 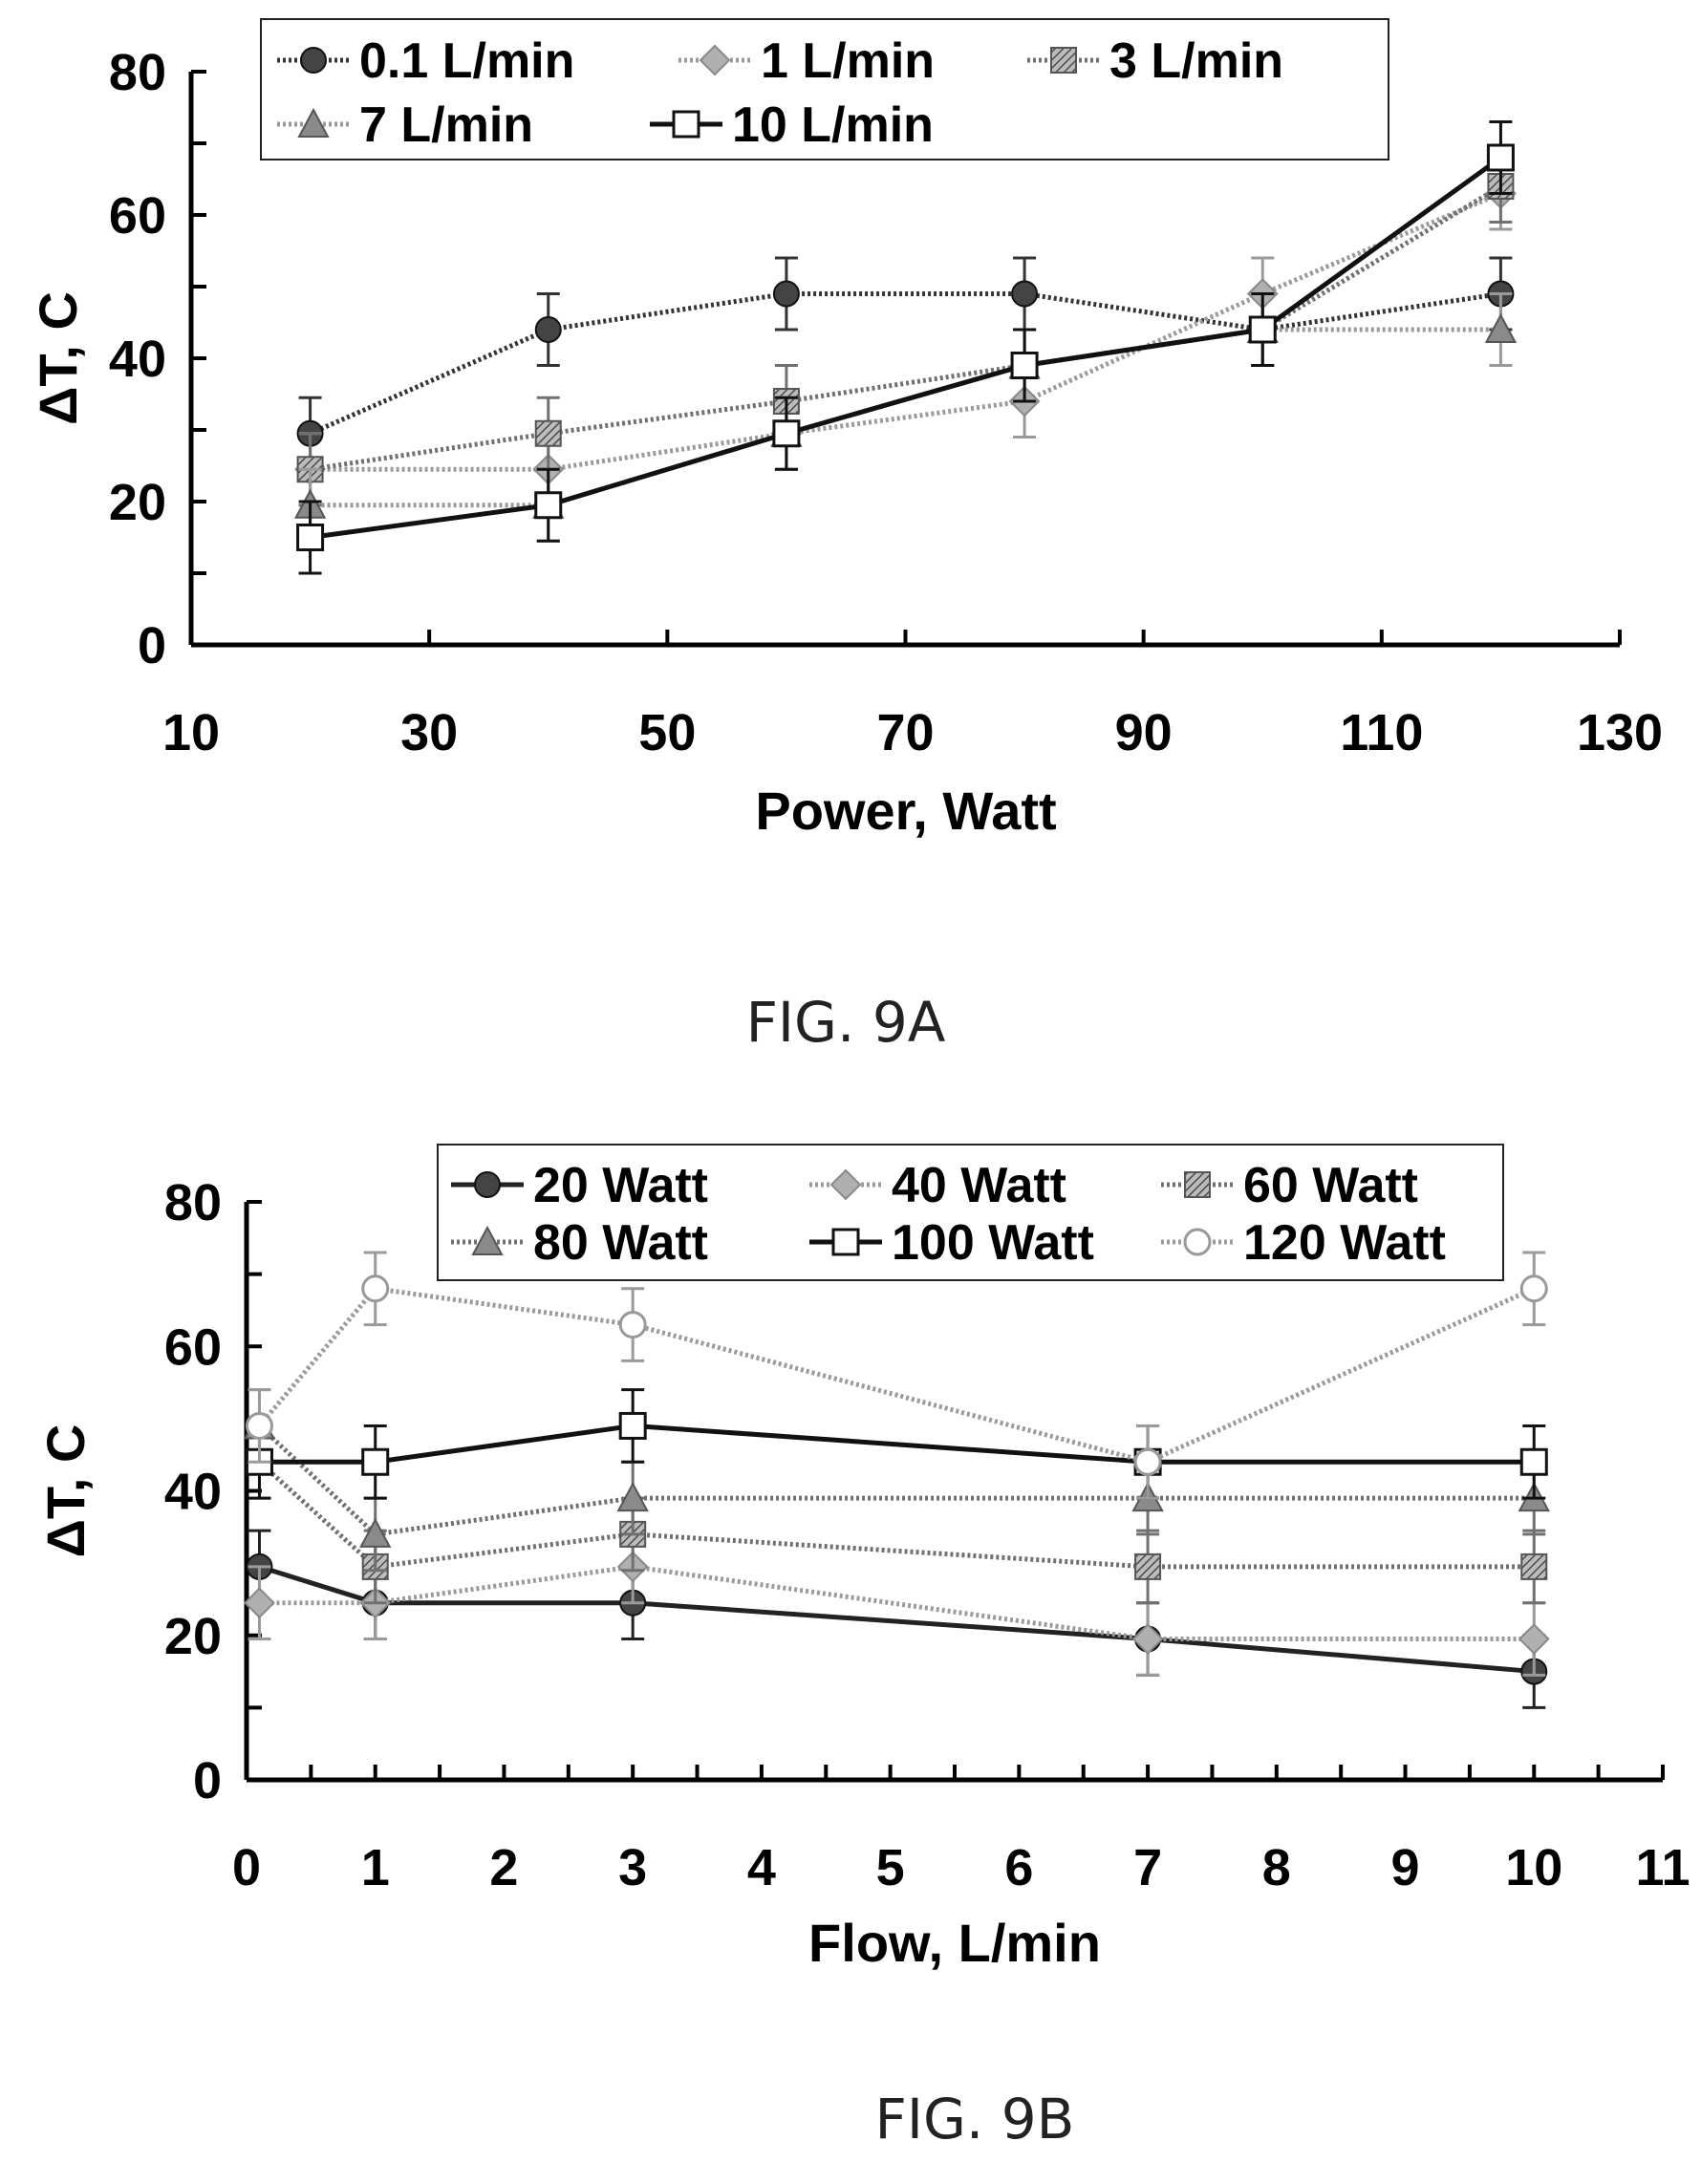 I want to click on series-3-l-min, so click(x=906, y=328).